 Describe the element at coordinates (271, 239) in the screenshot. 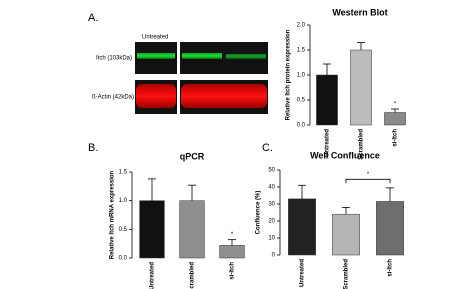

I see `y-tick-label: 10` at that location.